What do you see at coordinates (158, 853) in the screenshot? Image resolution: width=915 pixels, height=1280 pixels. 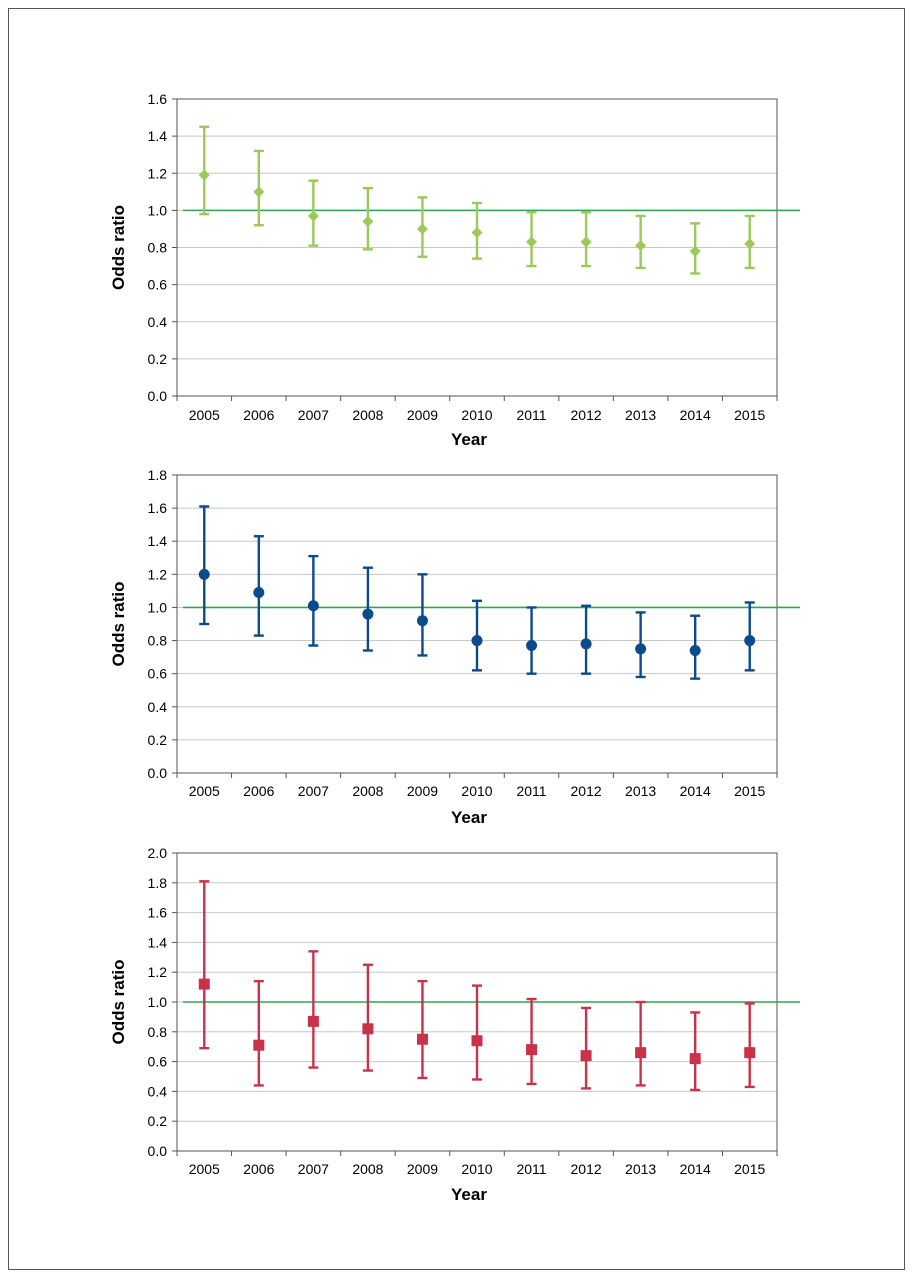 I see `y-tick-label: 2.0` at bounding box center [158, 853].